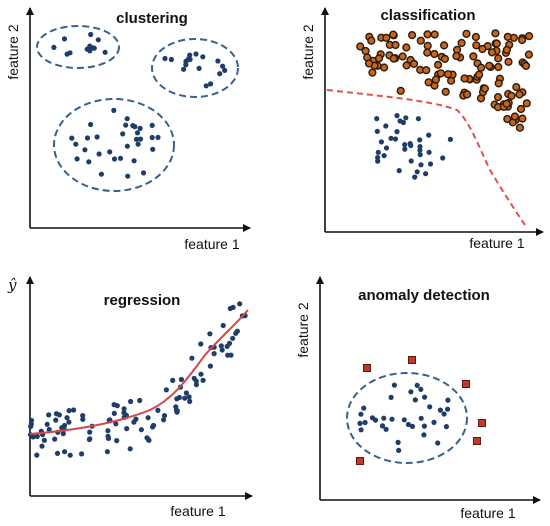 The width and height of the screenshot is (550, 526). What do you see at coordinates (412, 360) in the screenshot?
I see `anomaly-marker` at bounding box center [412, 360].